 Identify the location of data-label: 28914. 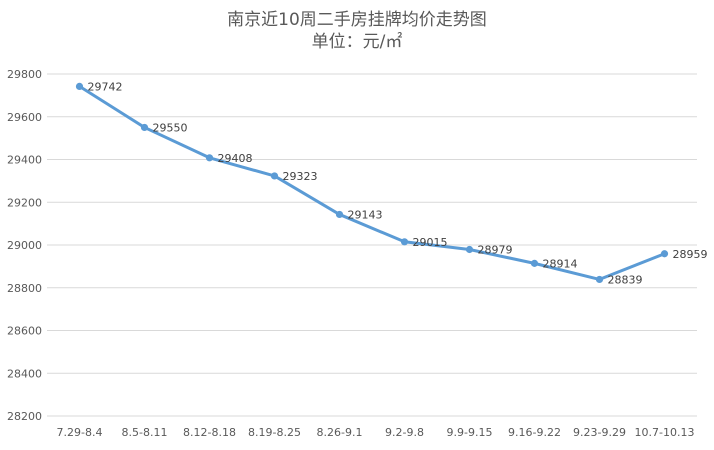
(560, 263).